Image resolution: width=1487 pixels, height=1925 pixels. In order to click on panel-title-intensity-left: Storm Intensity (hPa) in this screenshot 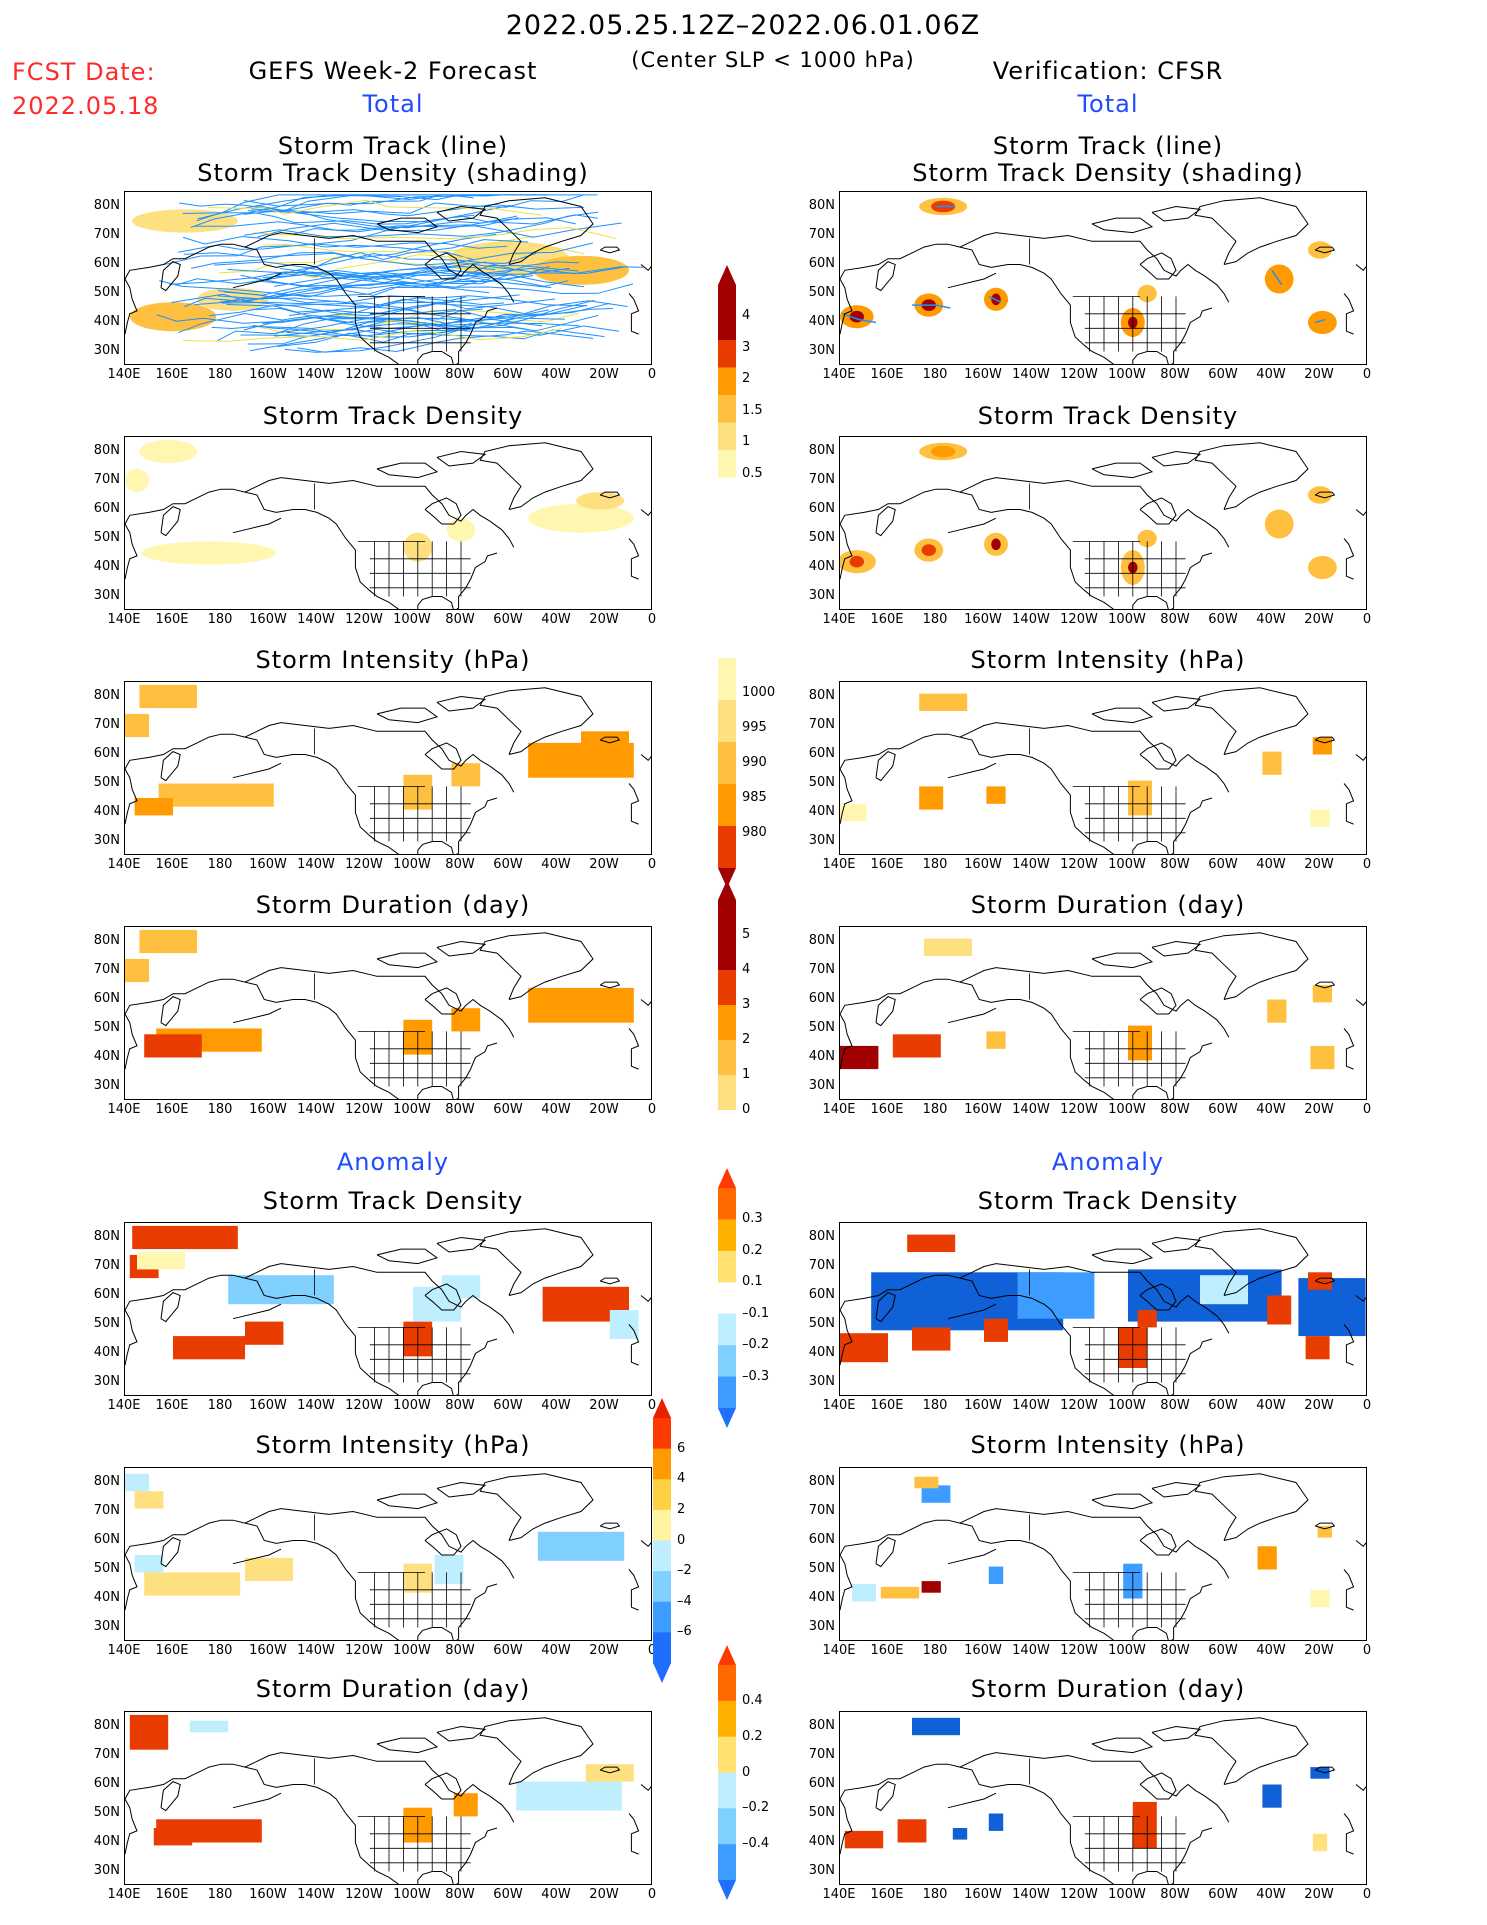, I will do `click(393, 660)`.